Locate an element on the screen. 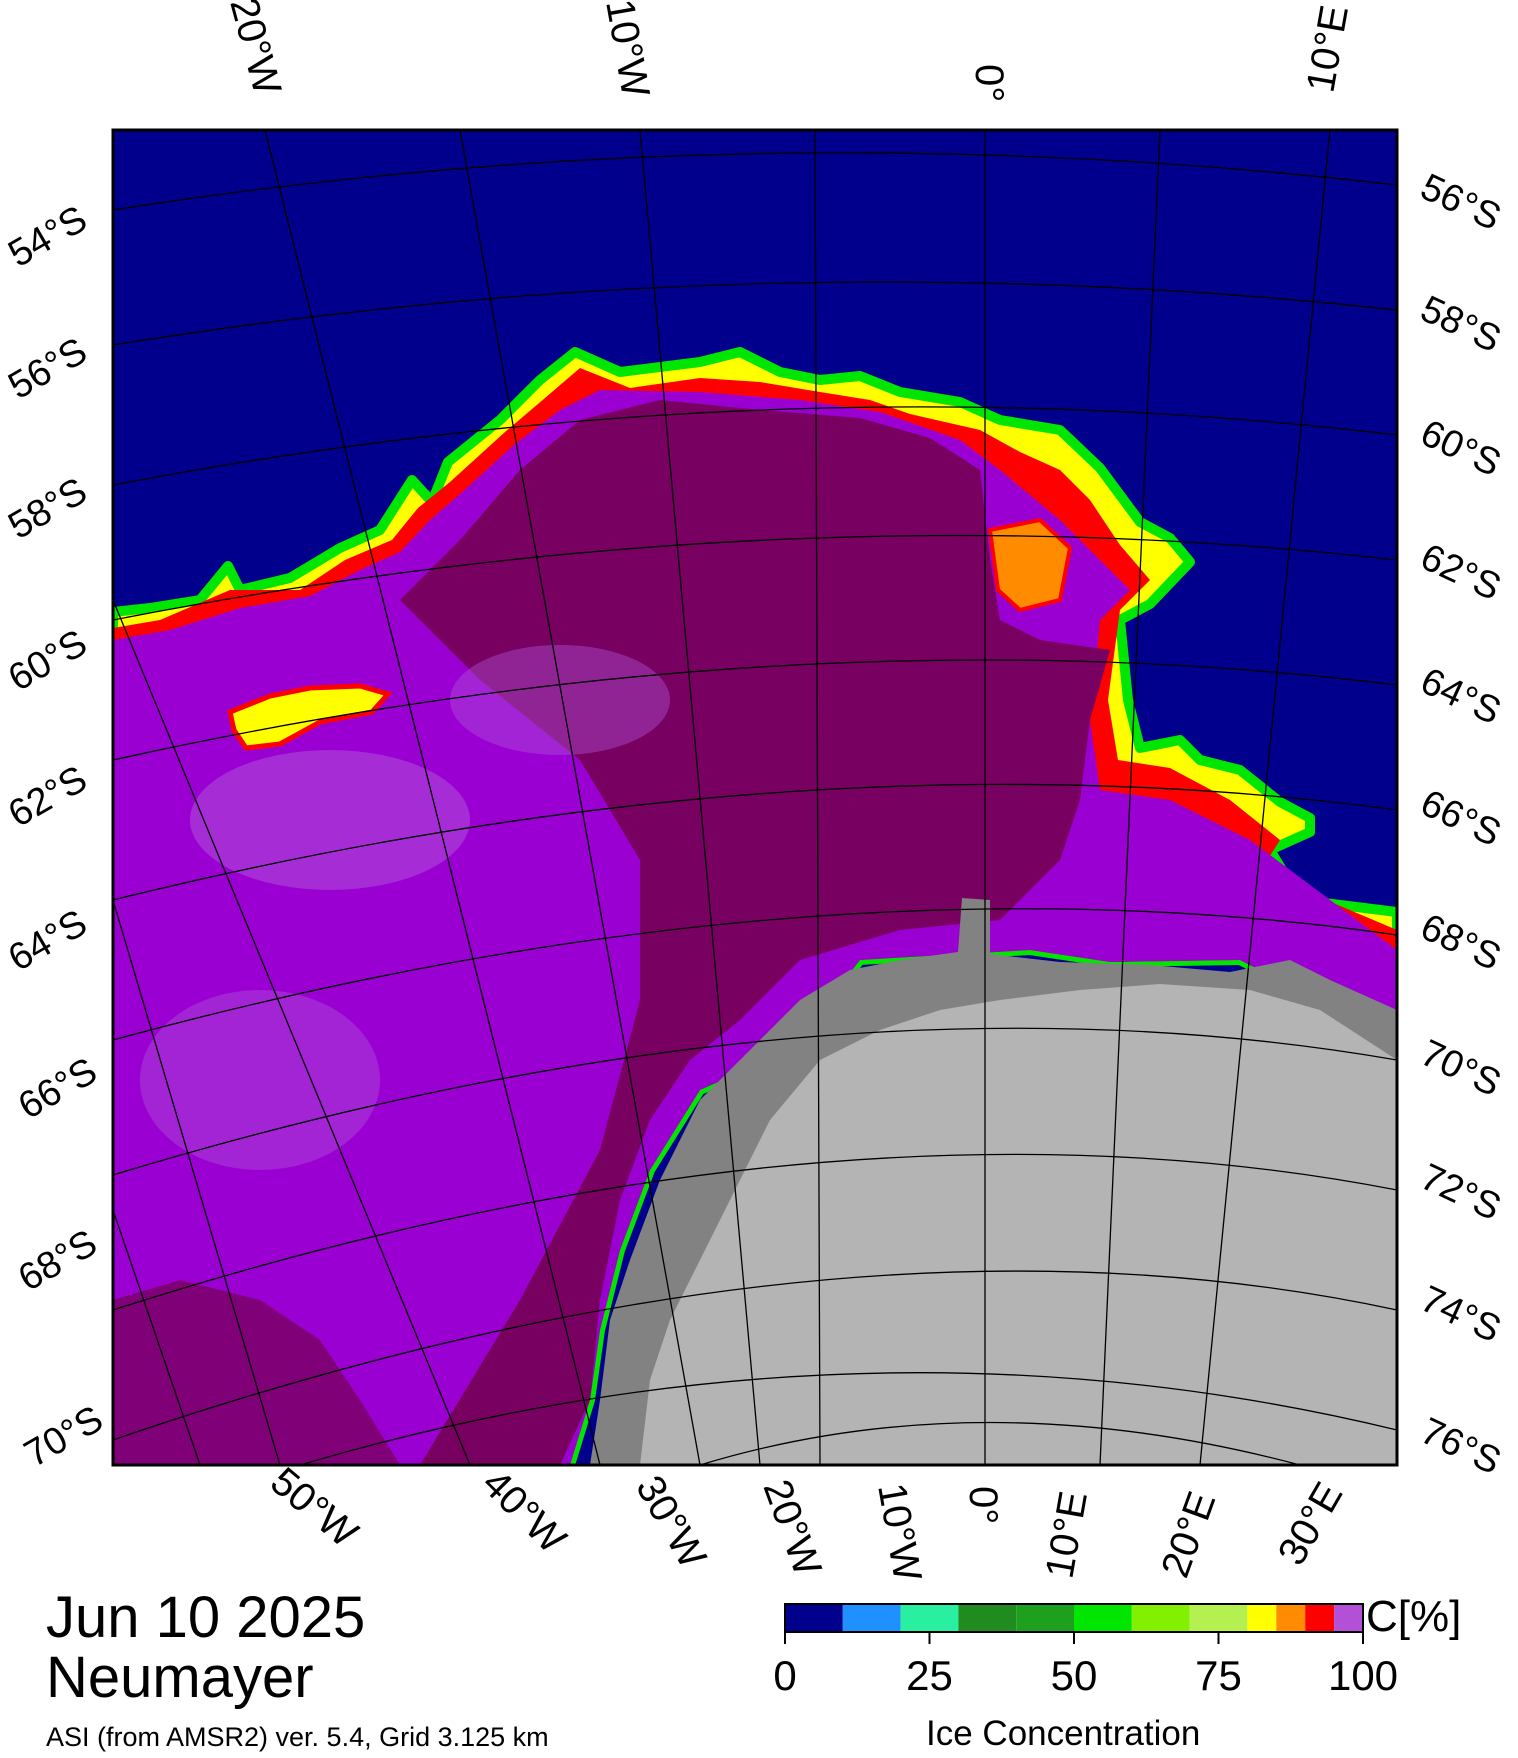 The width and height of the screenshot is (1518, 1758). antarctic-continent is located at coordinates (1018, 1224).